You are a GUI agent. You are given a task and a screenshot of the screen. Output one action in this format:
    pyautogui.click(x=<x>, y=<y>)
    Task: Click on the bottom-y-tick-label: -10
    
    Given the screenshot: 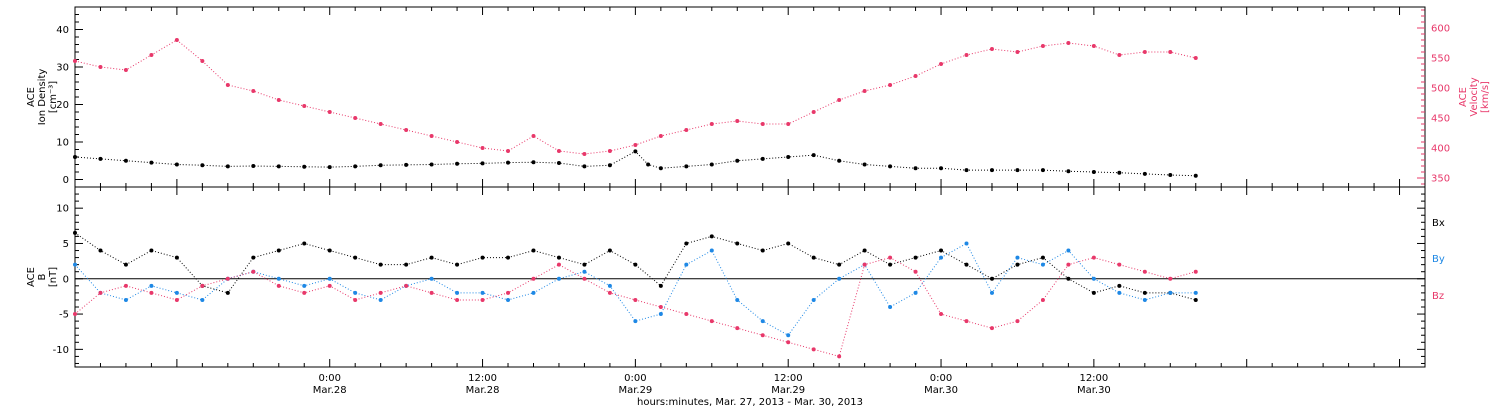 What is the action you would take?
    pyautogui.click(x=61, y=350)
    